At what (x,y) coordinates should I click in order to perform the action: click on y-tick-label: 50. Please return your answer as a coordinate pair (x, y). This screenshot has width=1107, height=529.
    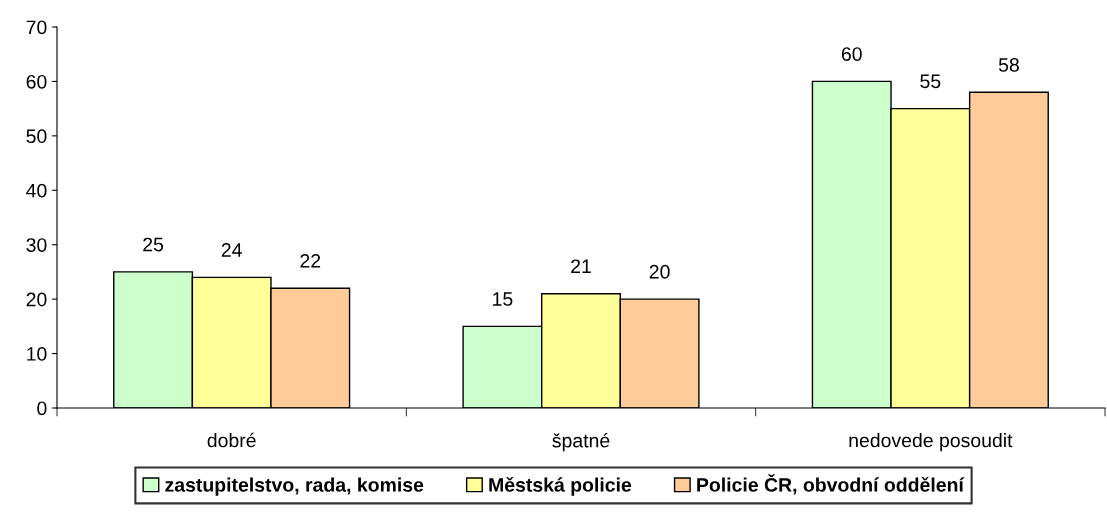
    Looking at the image, I should click on (36, 136).